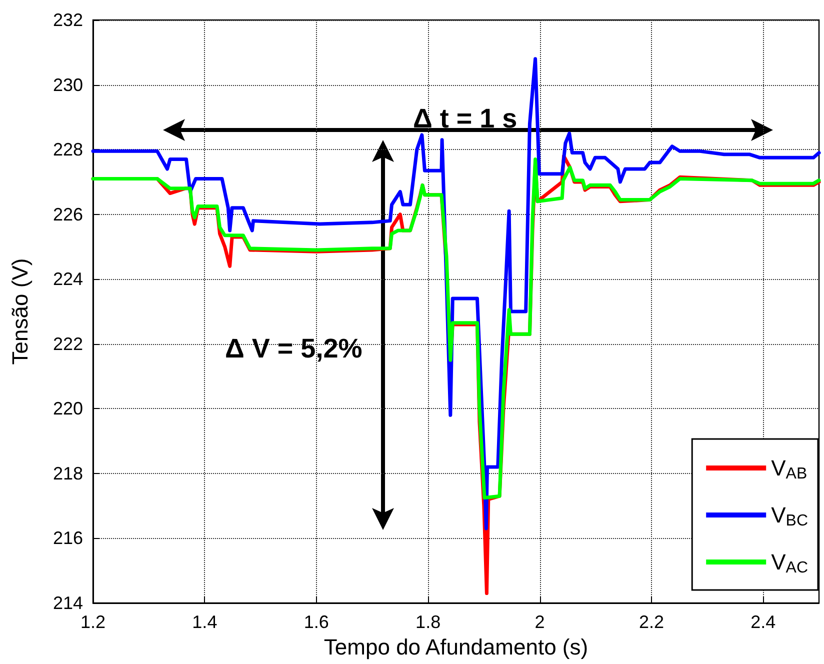  What do you see at coordinates (67, 279) in the screenshot?
I see `y-tick-label: 224` at bounding box center [67, 279].